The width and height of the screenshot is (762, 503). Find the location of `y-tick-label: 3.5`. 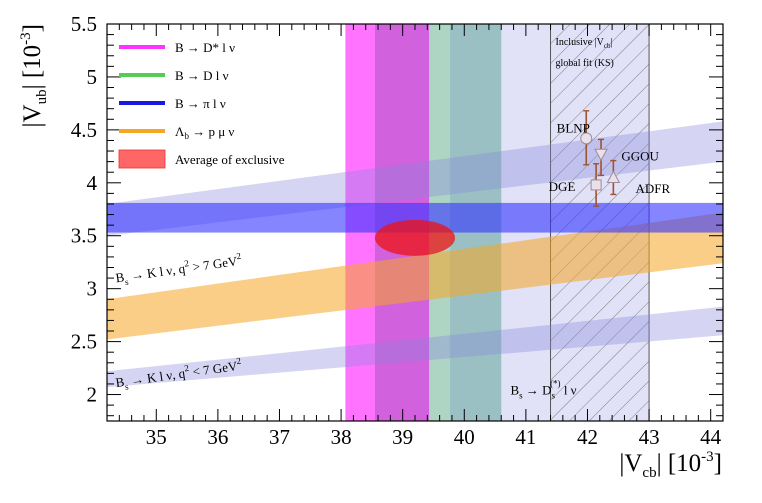

y-tick-label: 3.5 is located at coordinates (84, 236).